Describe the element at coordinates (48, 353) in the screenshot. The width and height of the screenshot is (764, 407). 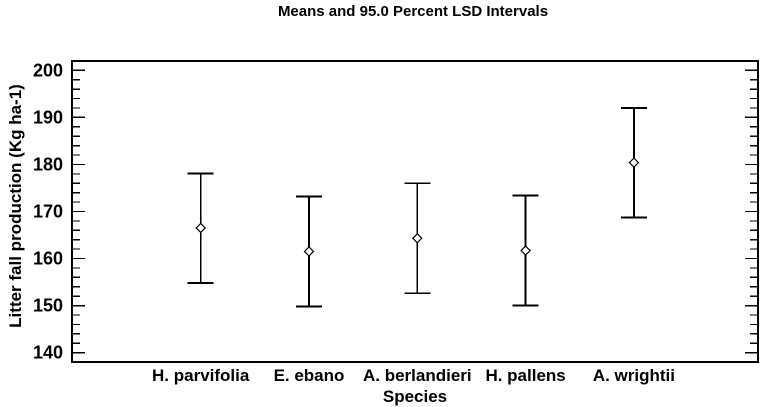
I see `y-tick-label: 140` at that location.